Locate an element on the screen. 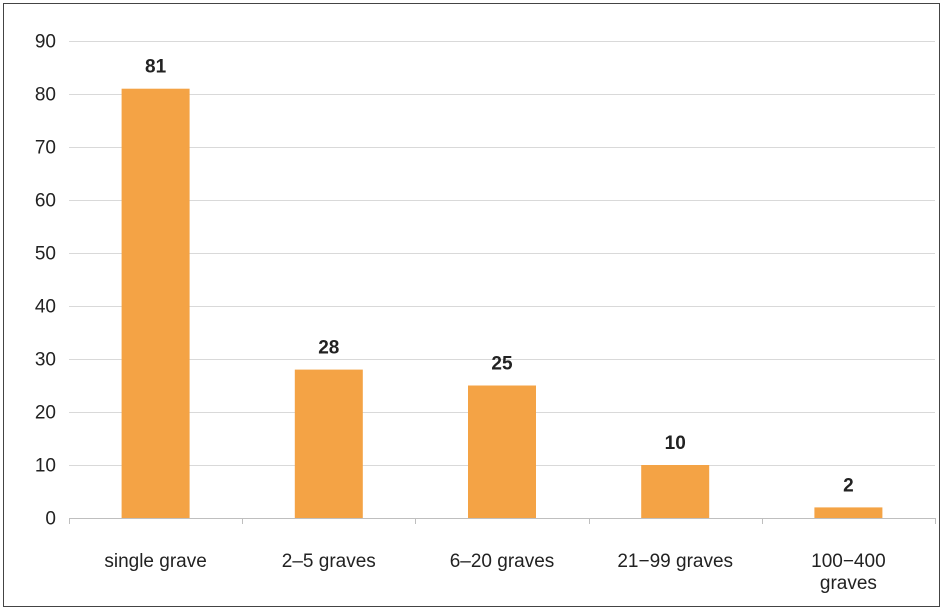  y-tick-label: 20 is located at coordinates (45, 413).